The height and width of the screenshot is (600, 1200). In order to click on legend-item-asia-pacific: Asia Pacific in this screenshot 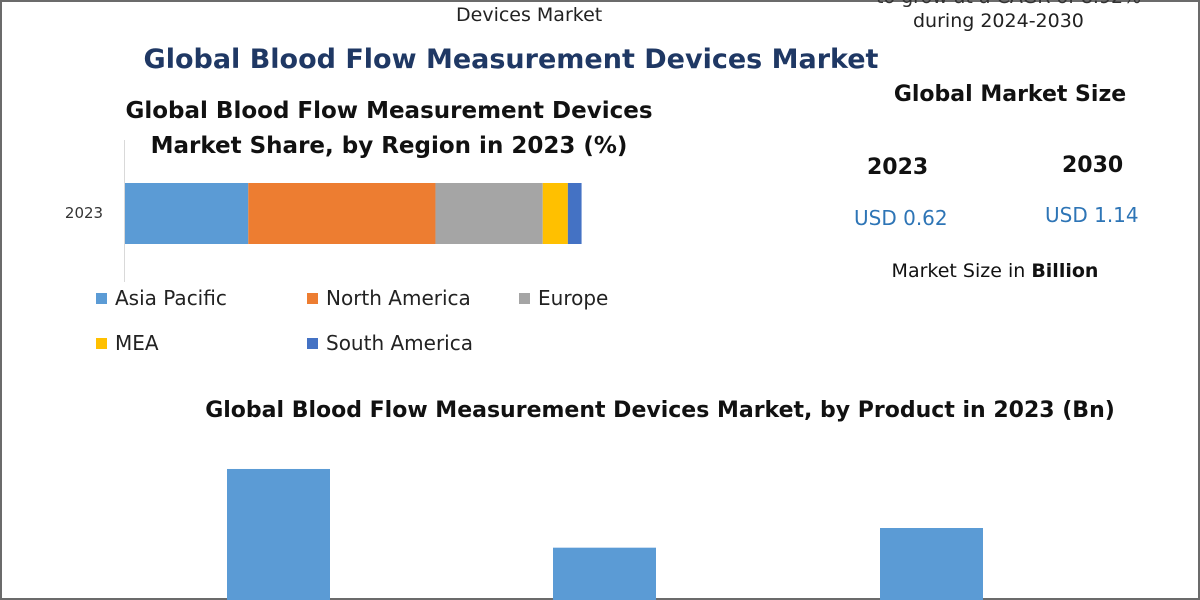, I will do `click(161, 298)`.